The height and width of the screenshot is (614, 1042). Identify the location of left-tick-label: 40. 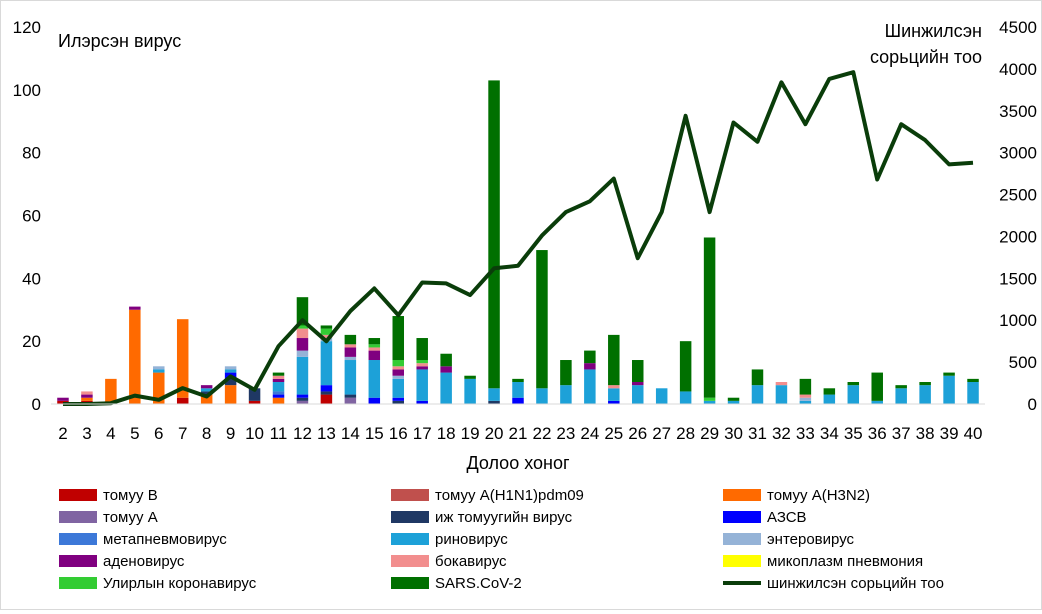
(31, 278).